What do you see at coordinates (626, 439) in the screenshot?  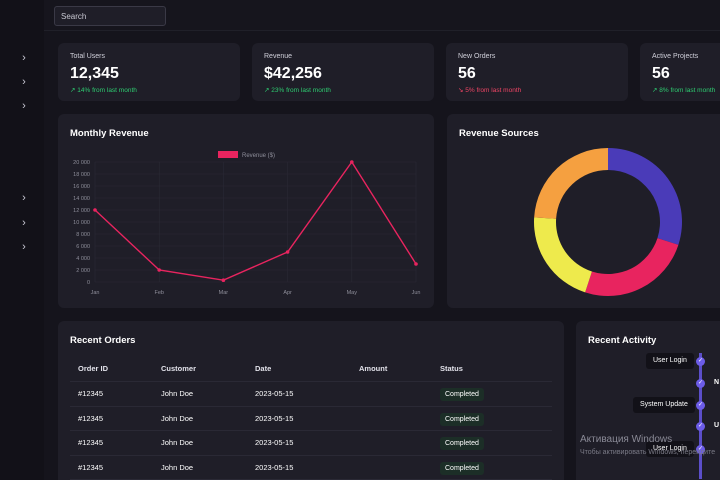 I see `watermark-title: Активация Windows` at bounding box center [626, 439].